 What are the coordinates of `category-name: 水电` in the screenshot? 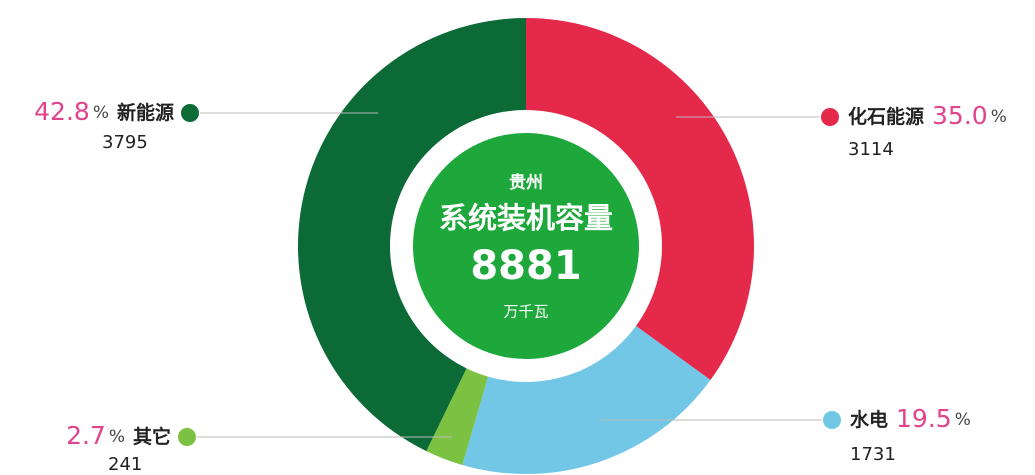 It's located at (869, 419).